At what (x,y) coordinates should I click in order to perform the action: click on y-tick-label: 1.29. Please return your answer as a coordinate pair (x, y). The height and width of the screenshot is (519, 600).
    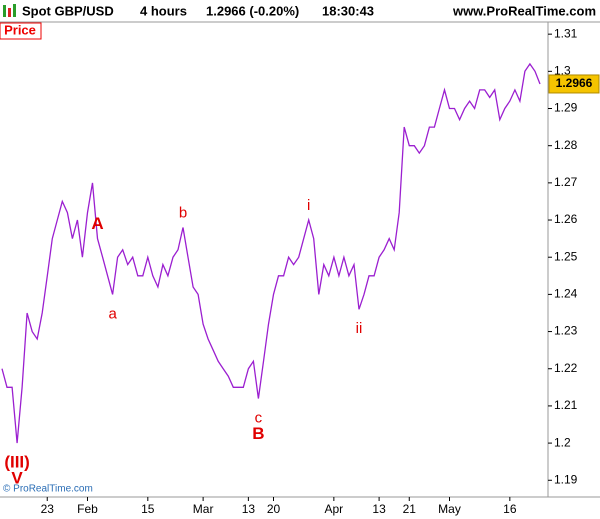
    Looking at the image, I should click on (566, 108).